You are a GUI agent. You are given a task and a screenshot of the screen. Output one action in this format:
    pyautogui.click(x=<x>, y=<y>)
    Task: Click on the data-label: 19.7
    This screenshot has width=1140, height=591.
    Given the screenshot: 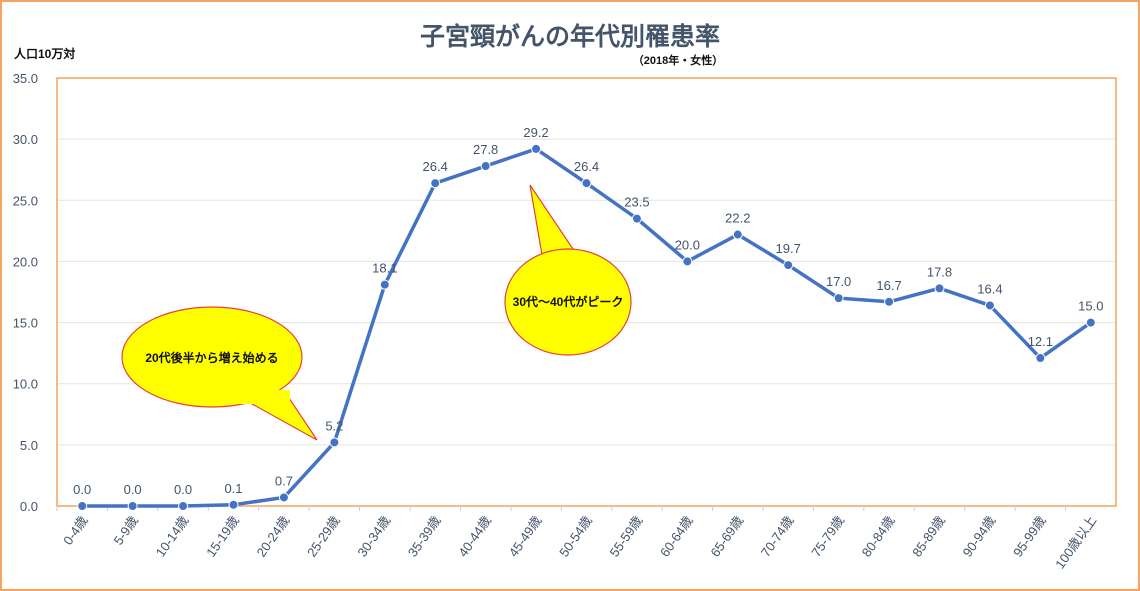 What is the action you would take?
    pyautogui.click(x=788, y=248)
    